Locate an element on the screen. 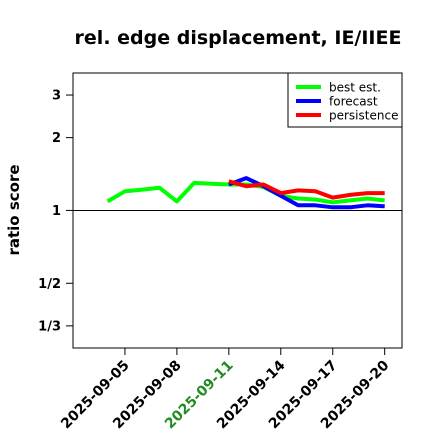  series-line-persistence is located at coordinates (306, 189).